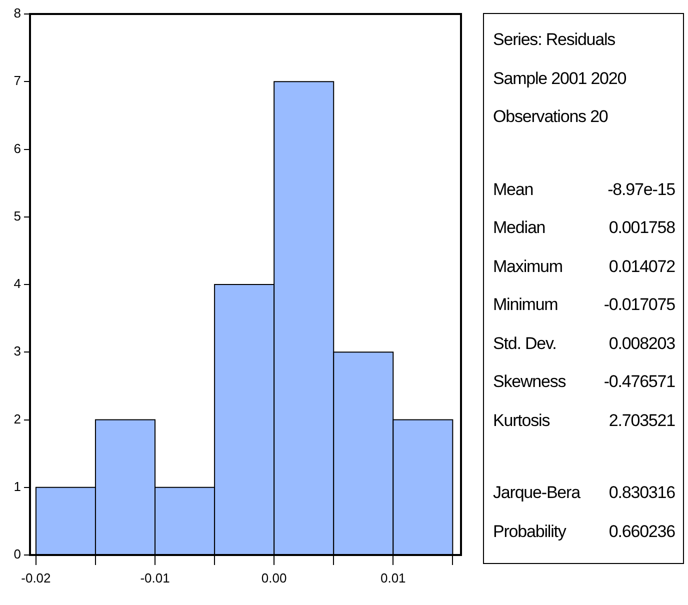 The image size is (688, 605). I want to click on text: Mean -8.97e-15 Median 0.001758 Maximum 0.014072 Minimum -0.017075 Std. Dev. 0.008203 Skewness -0.476571 Kurtosis 2.703521, so click(584, 305).